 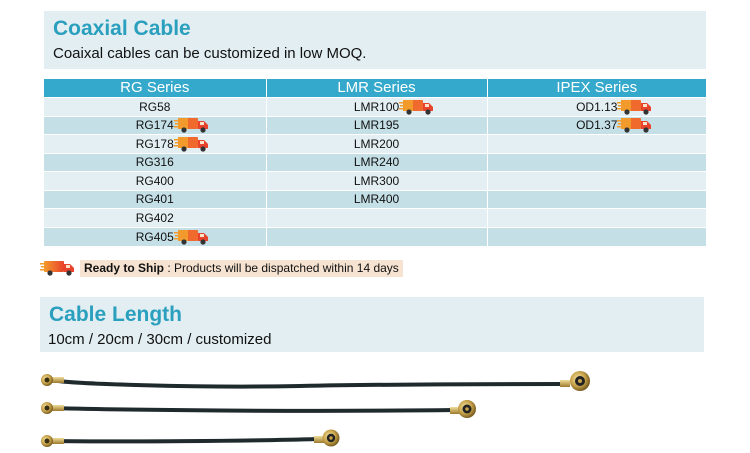 I want to click on cell-value: LMR300, so click(x=376, y=180).